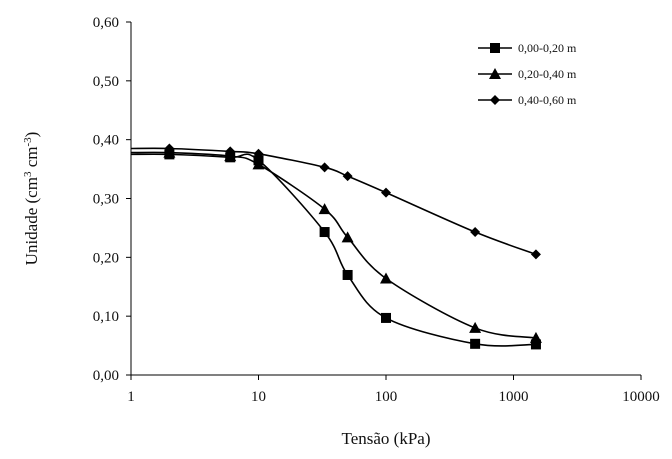 The image size is (672, 459). What do you see at coordinates (106, 23) in the screenshot?
I see `y-tick-label: 0,60` at bounding box center [106, 23].